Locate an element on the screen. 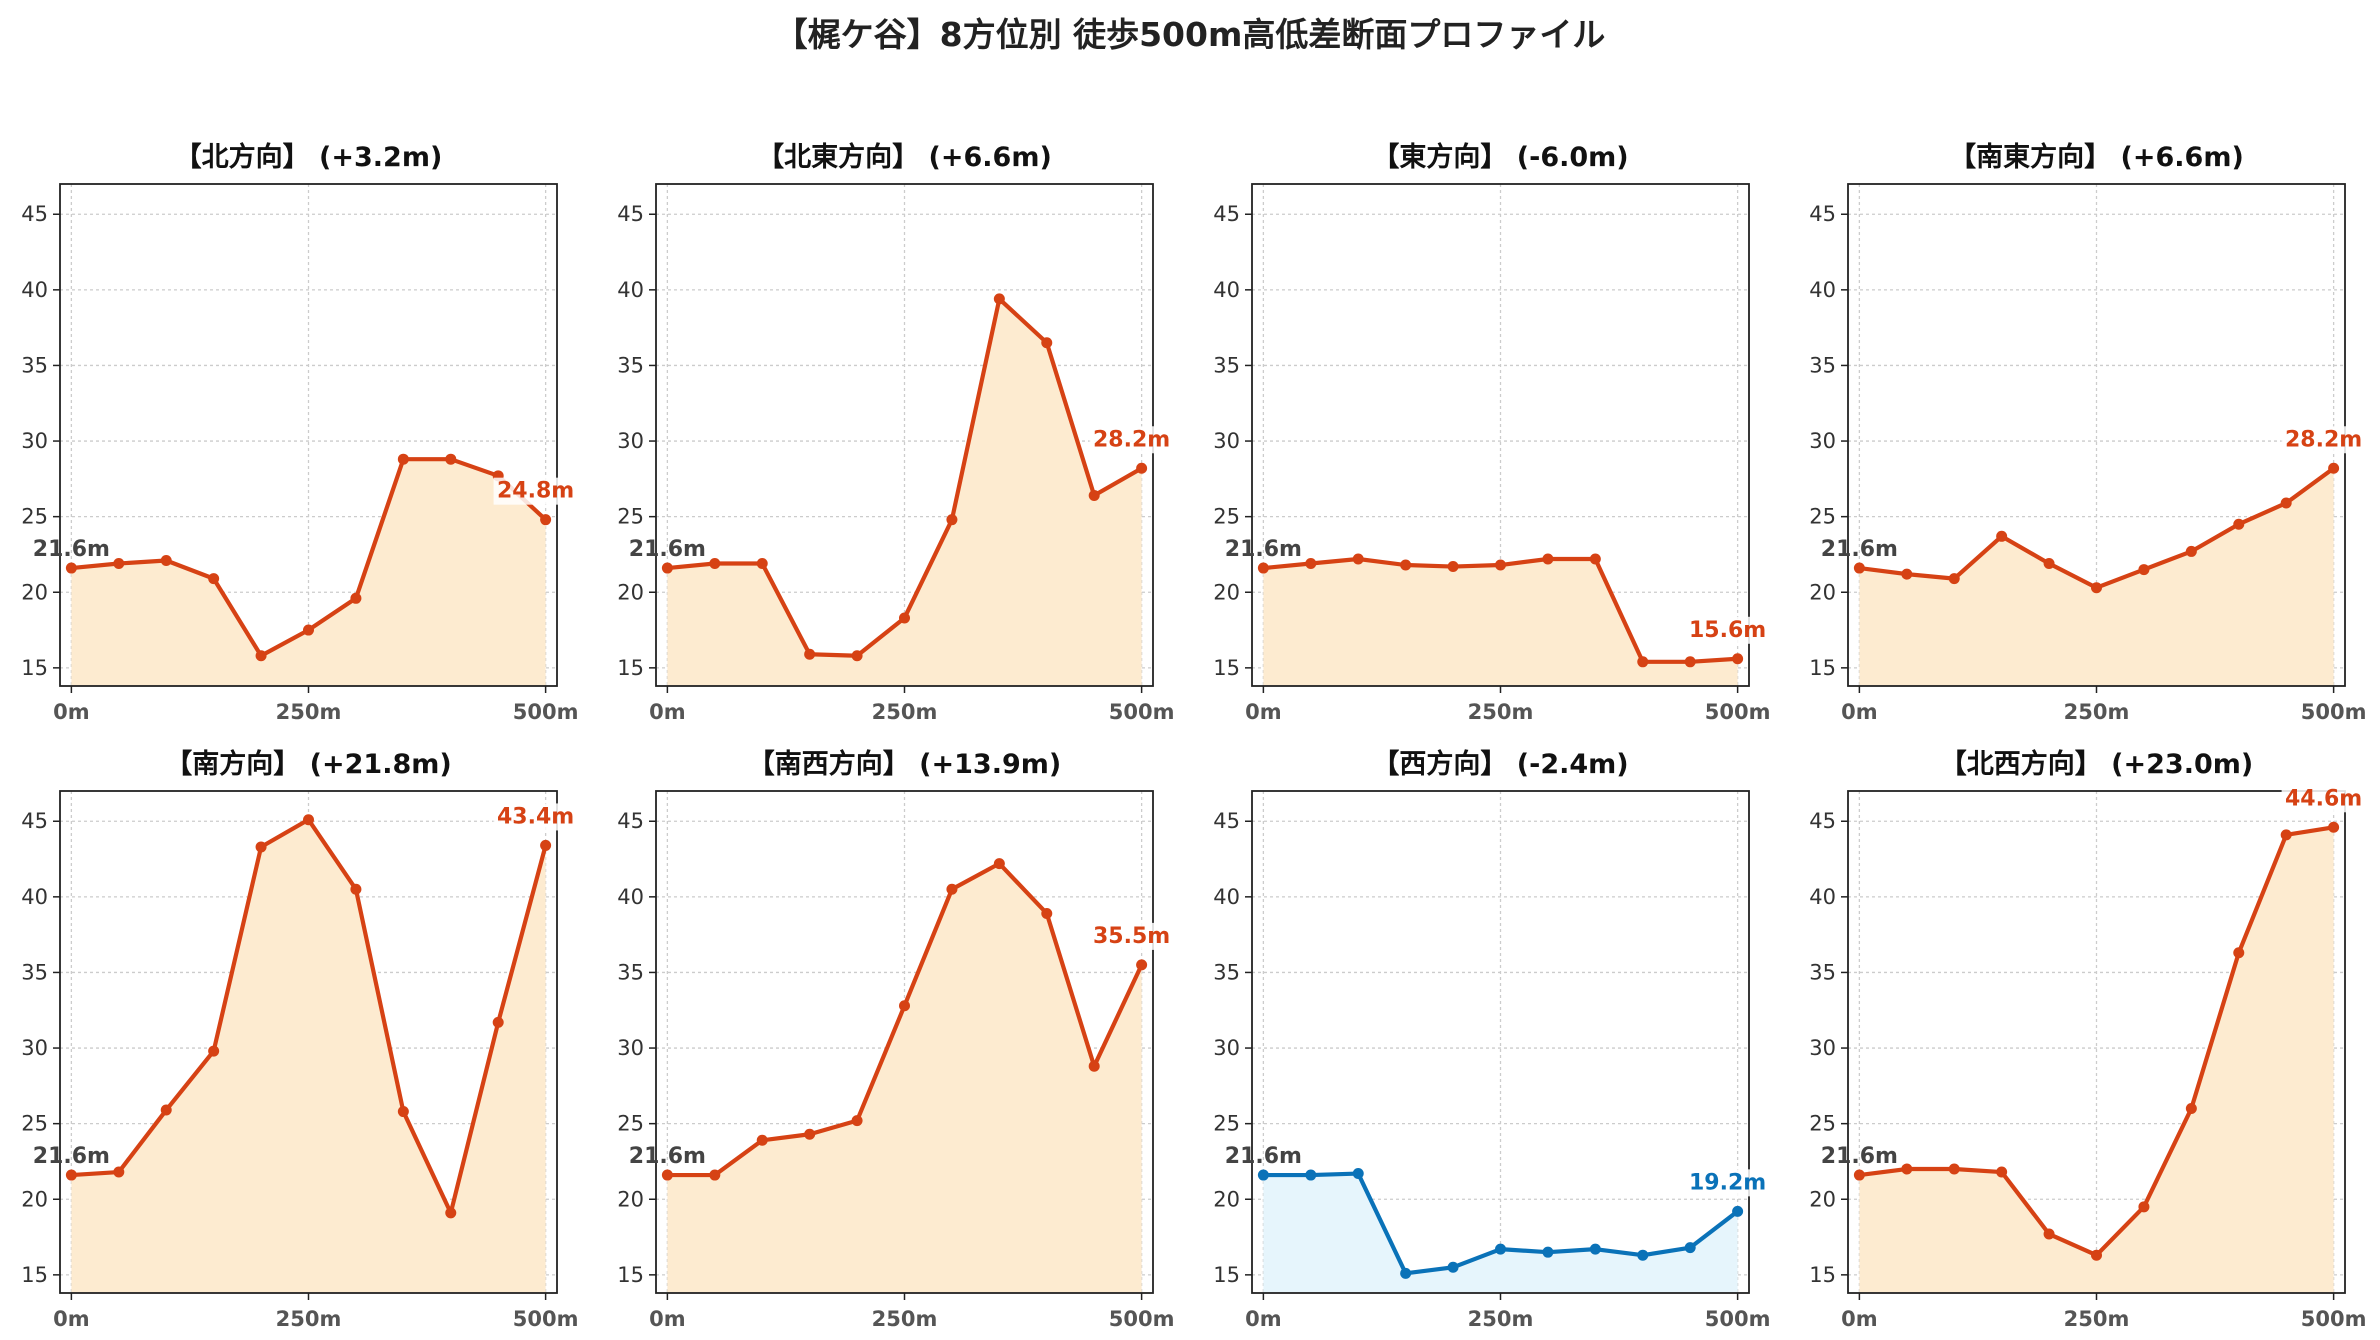  figure-title: 【梶ケ谷】8方位別 徒歩500m高低差断面プロファイル is located at coordinates (1190, 34).